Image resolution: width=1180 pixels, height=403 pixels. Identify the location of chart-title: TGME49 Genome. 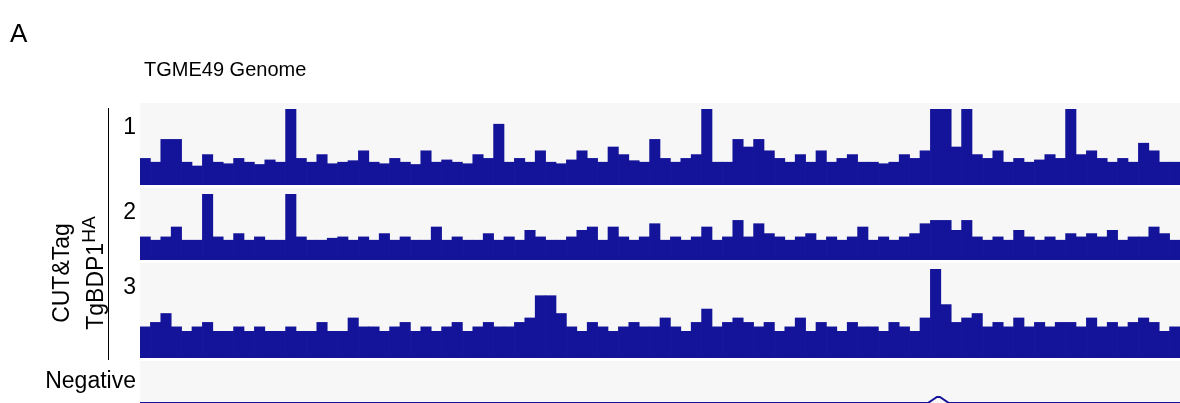
(225, 69).